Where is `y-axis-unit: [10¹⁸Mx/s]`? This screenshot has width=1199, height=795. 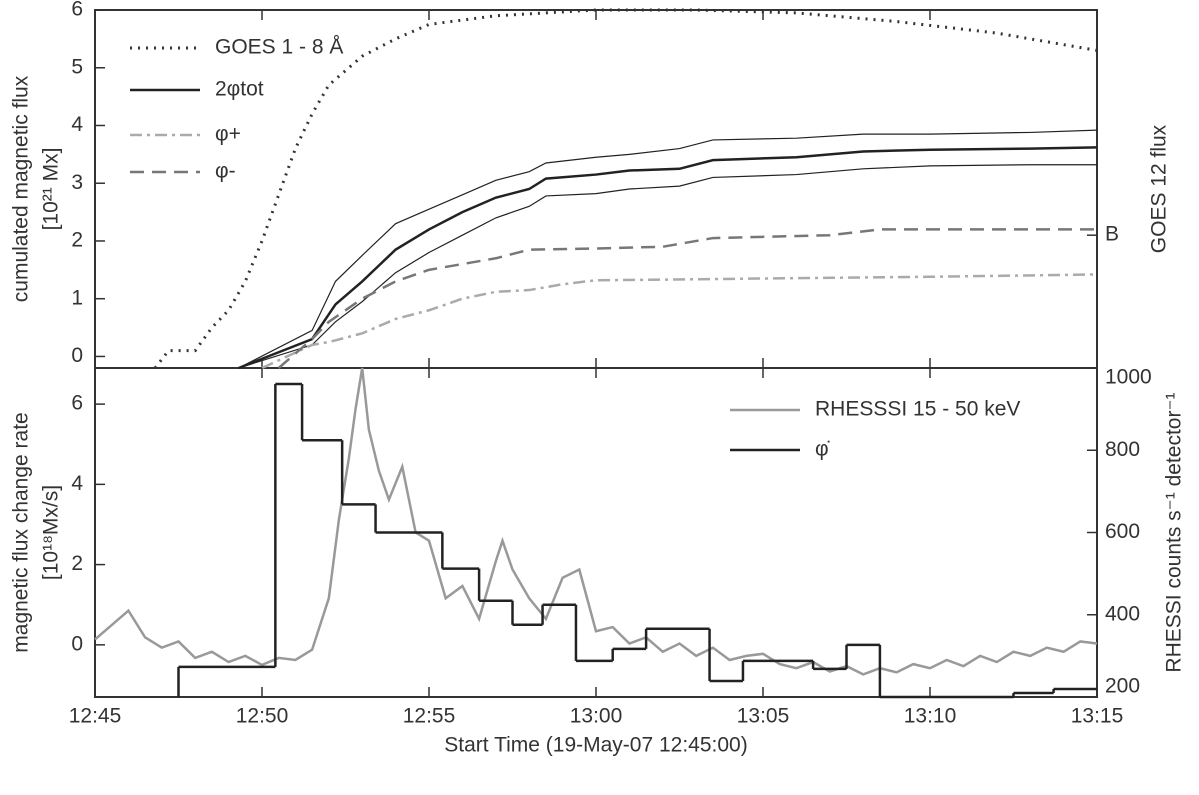
y-axis-unit: [10¹⁸Mx/s] is located at coordinates (51, 532).